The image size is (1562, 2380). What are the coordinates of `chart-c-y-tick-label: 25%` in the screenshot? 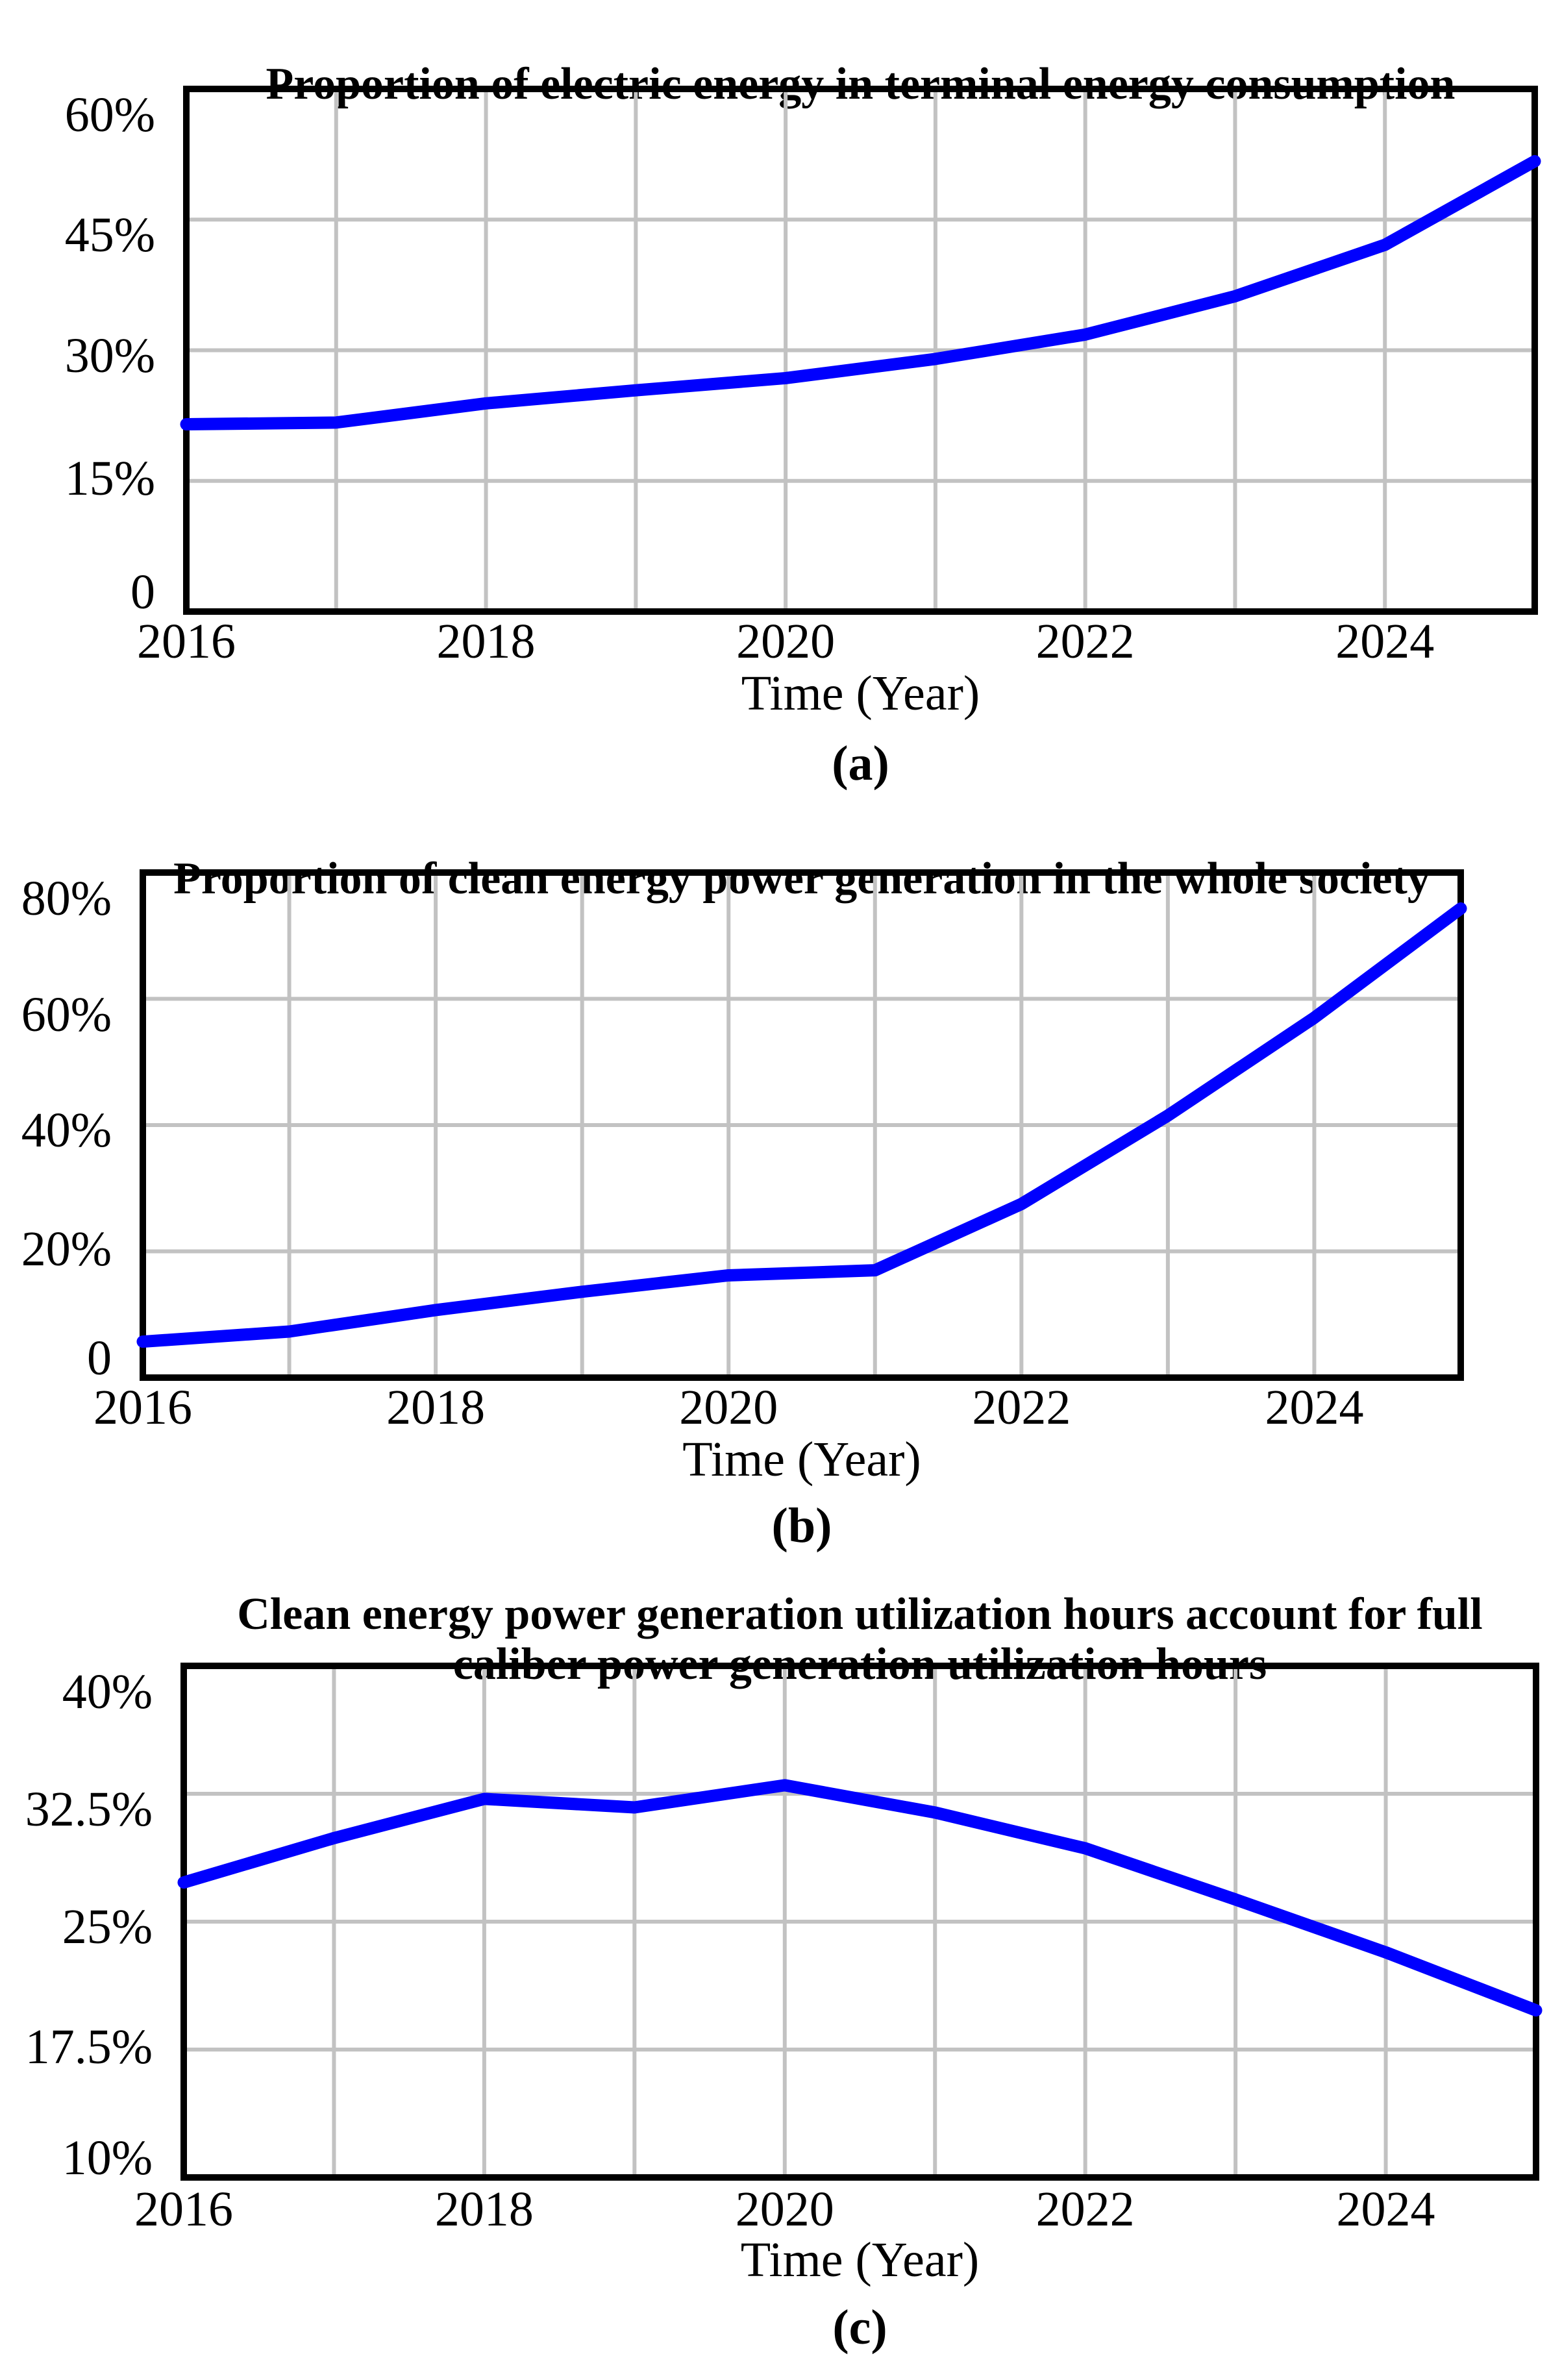 It's located at (107, 1927).